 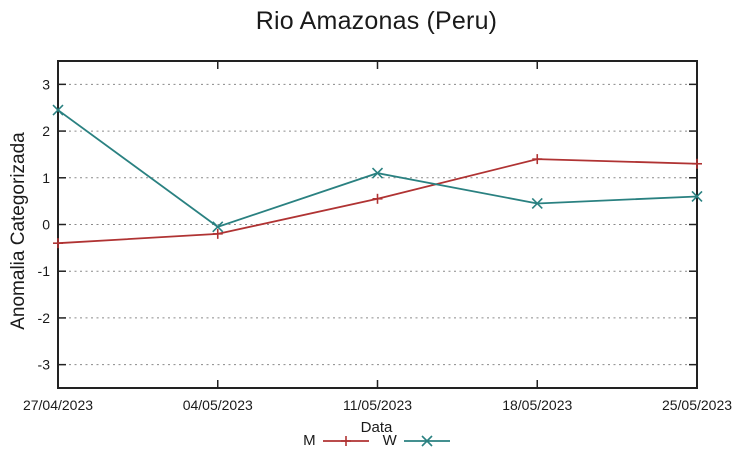 I want to click on chart-title: Rio Amazonas (Peru), so click(x=376, y=21).